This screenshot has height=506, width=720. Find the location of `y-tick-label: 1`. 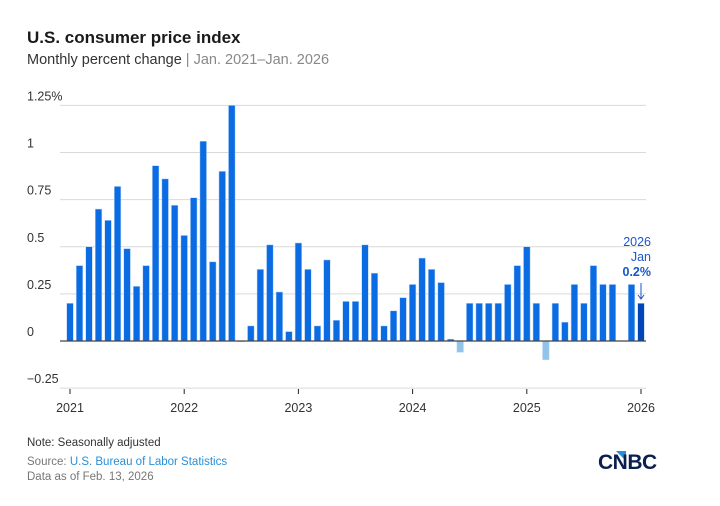

y-tick-label: 1 is located at coordinates (30, 144).